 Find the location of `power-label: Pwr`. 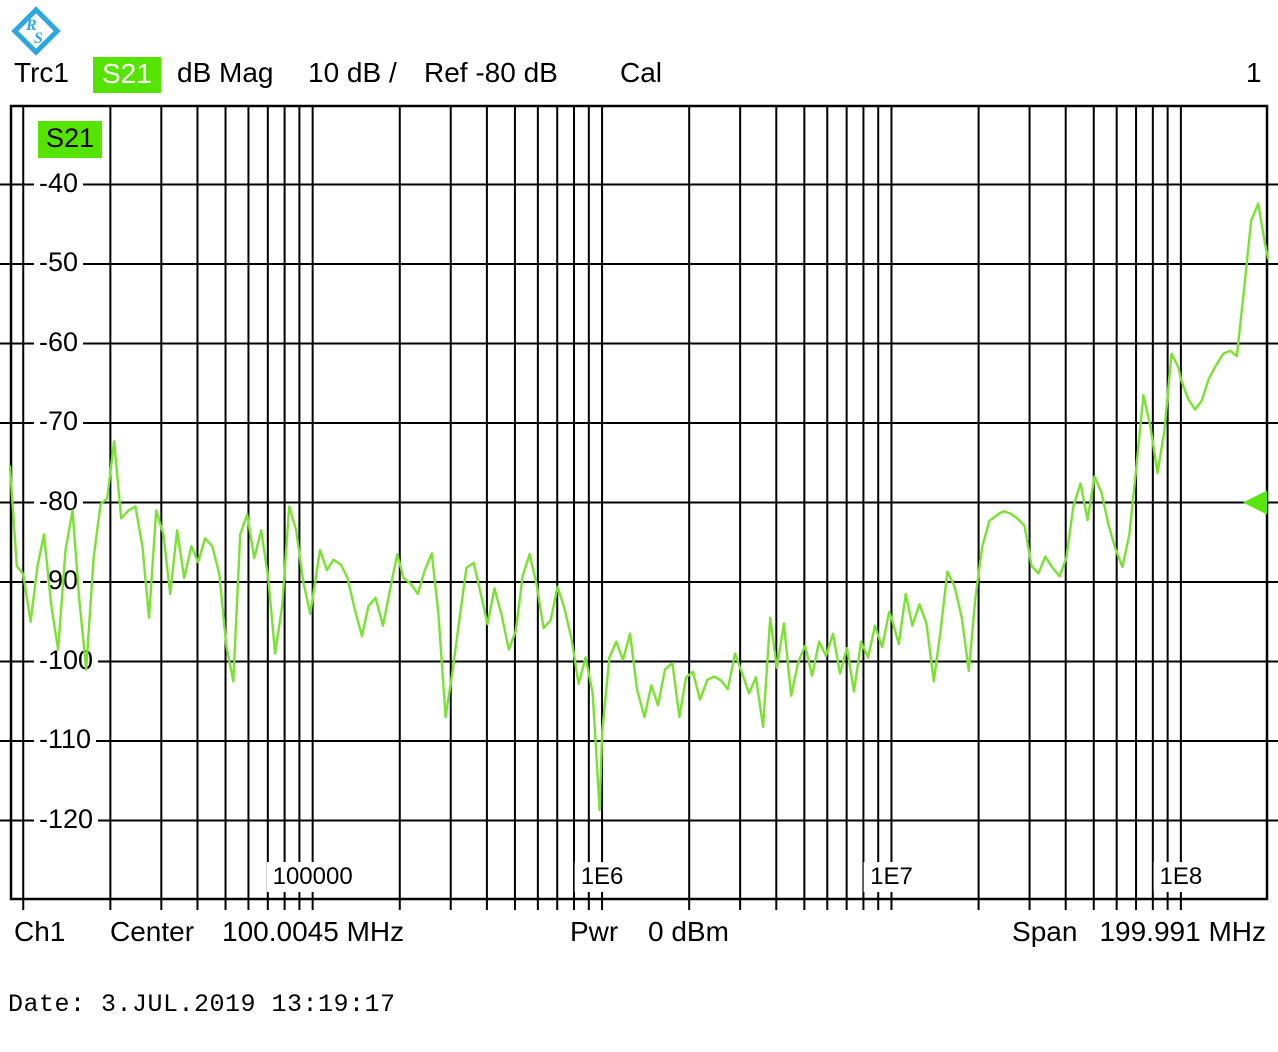

power-label: Pwr is located at coordinates (594, 931).